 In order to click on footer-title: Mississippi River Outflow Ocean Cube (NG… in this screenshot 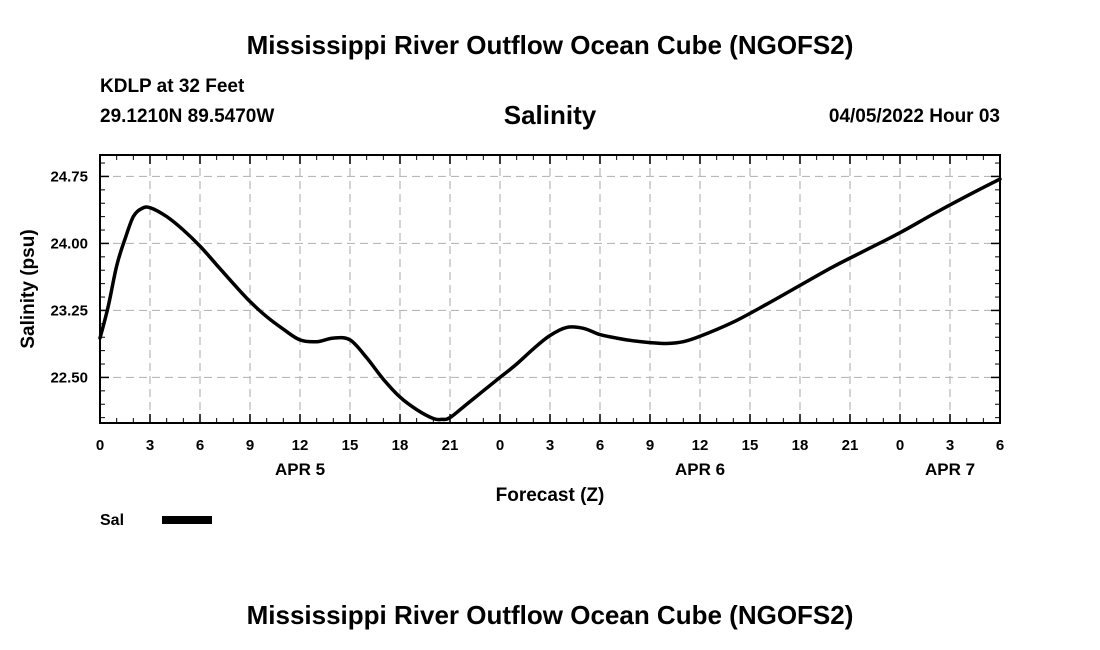, I will do `click(550, 615)`.